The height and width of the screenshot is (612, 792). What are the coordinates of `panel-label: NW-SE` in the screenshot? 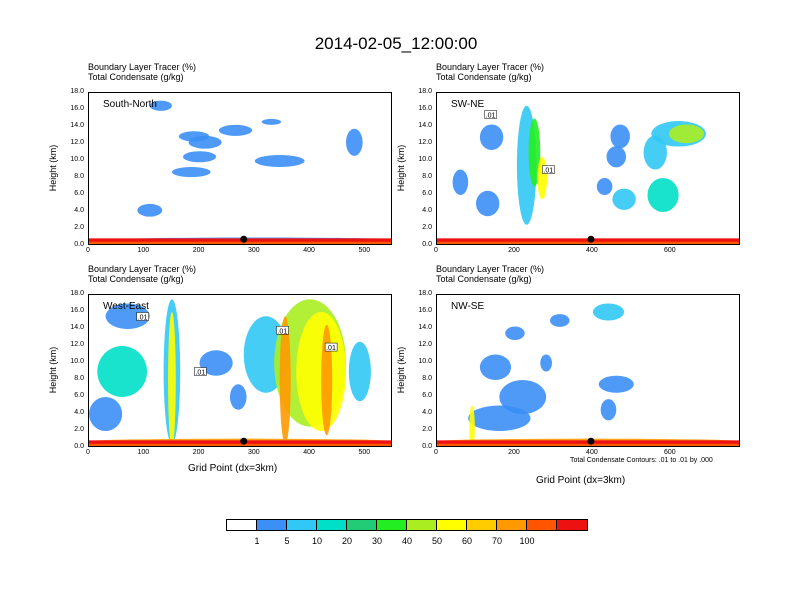 It's located at (468, 306).